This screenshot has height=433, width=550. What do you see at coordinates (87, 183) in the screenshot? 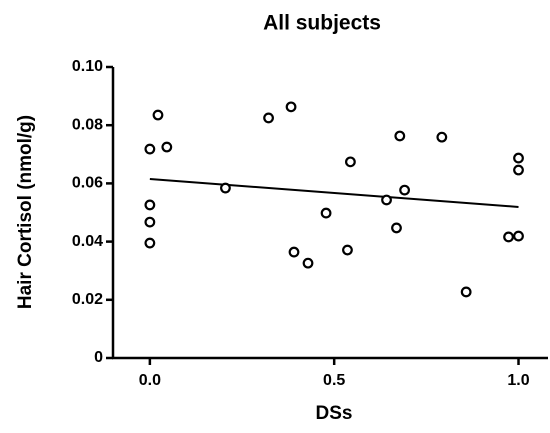
I see `y-tick-label: 0.06` at bounding box center [87, 183].